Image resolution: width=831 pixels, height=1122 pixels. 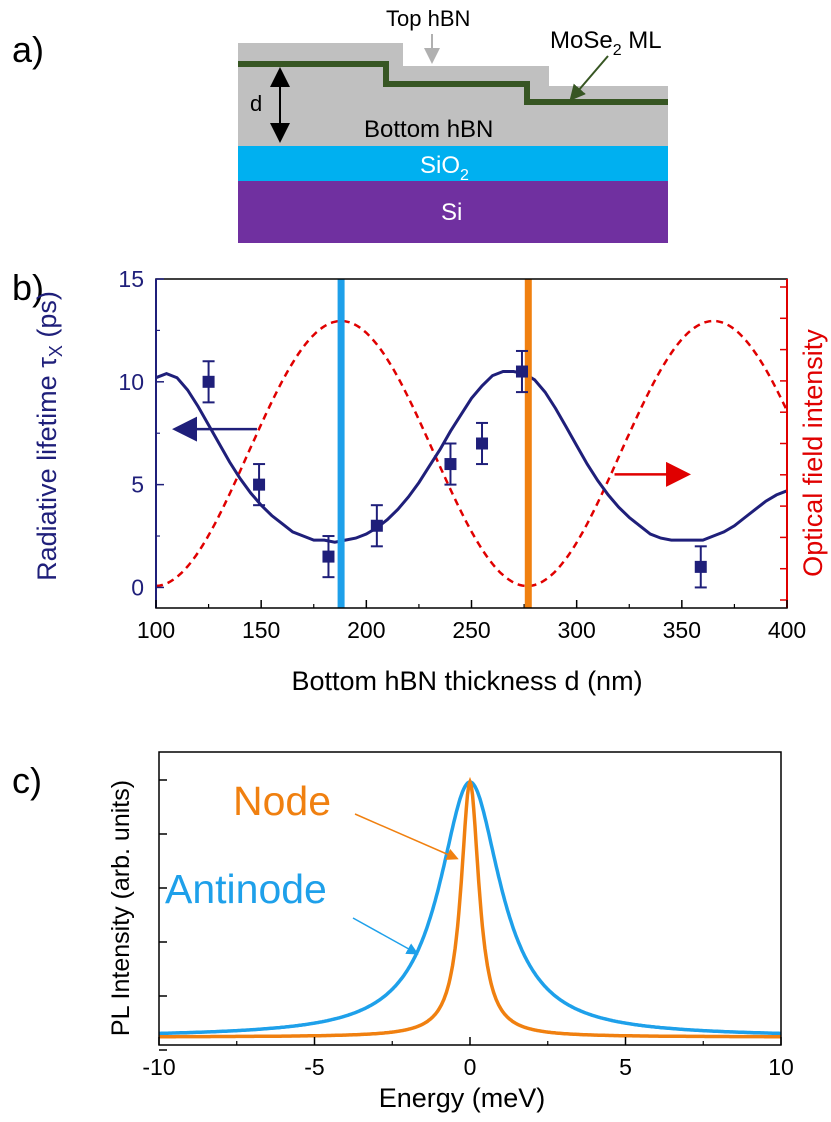 I want to click on b-ylabel: Radiative lifetime τX (ps), so click(x=49, y=436).